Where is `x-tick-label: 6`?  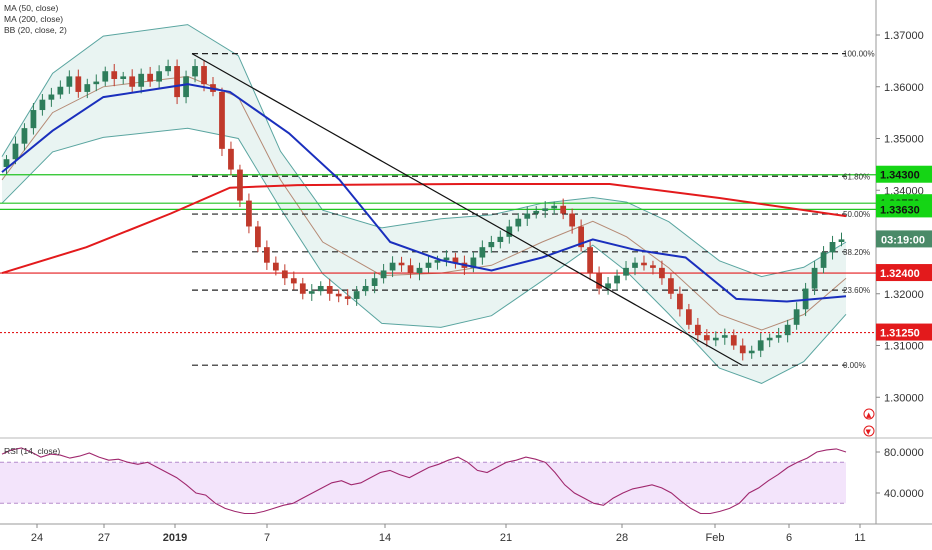 x-tick-label: 6 is located at coordinates (789, 538).